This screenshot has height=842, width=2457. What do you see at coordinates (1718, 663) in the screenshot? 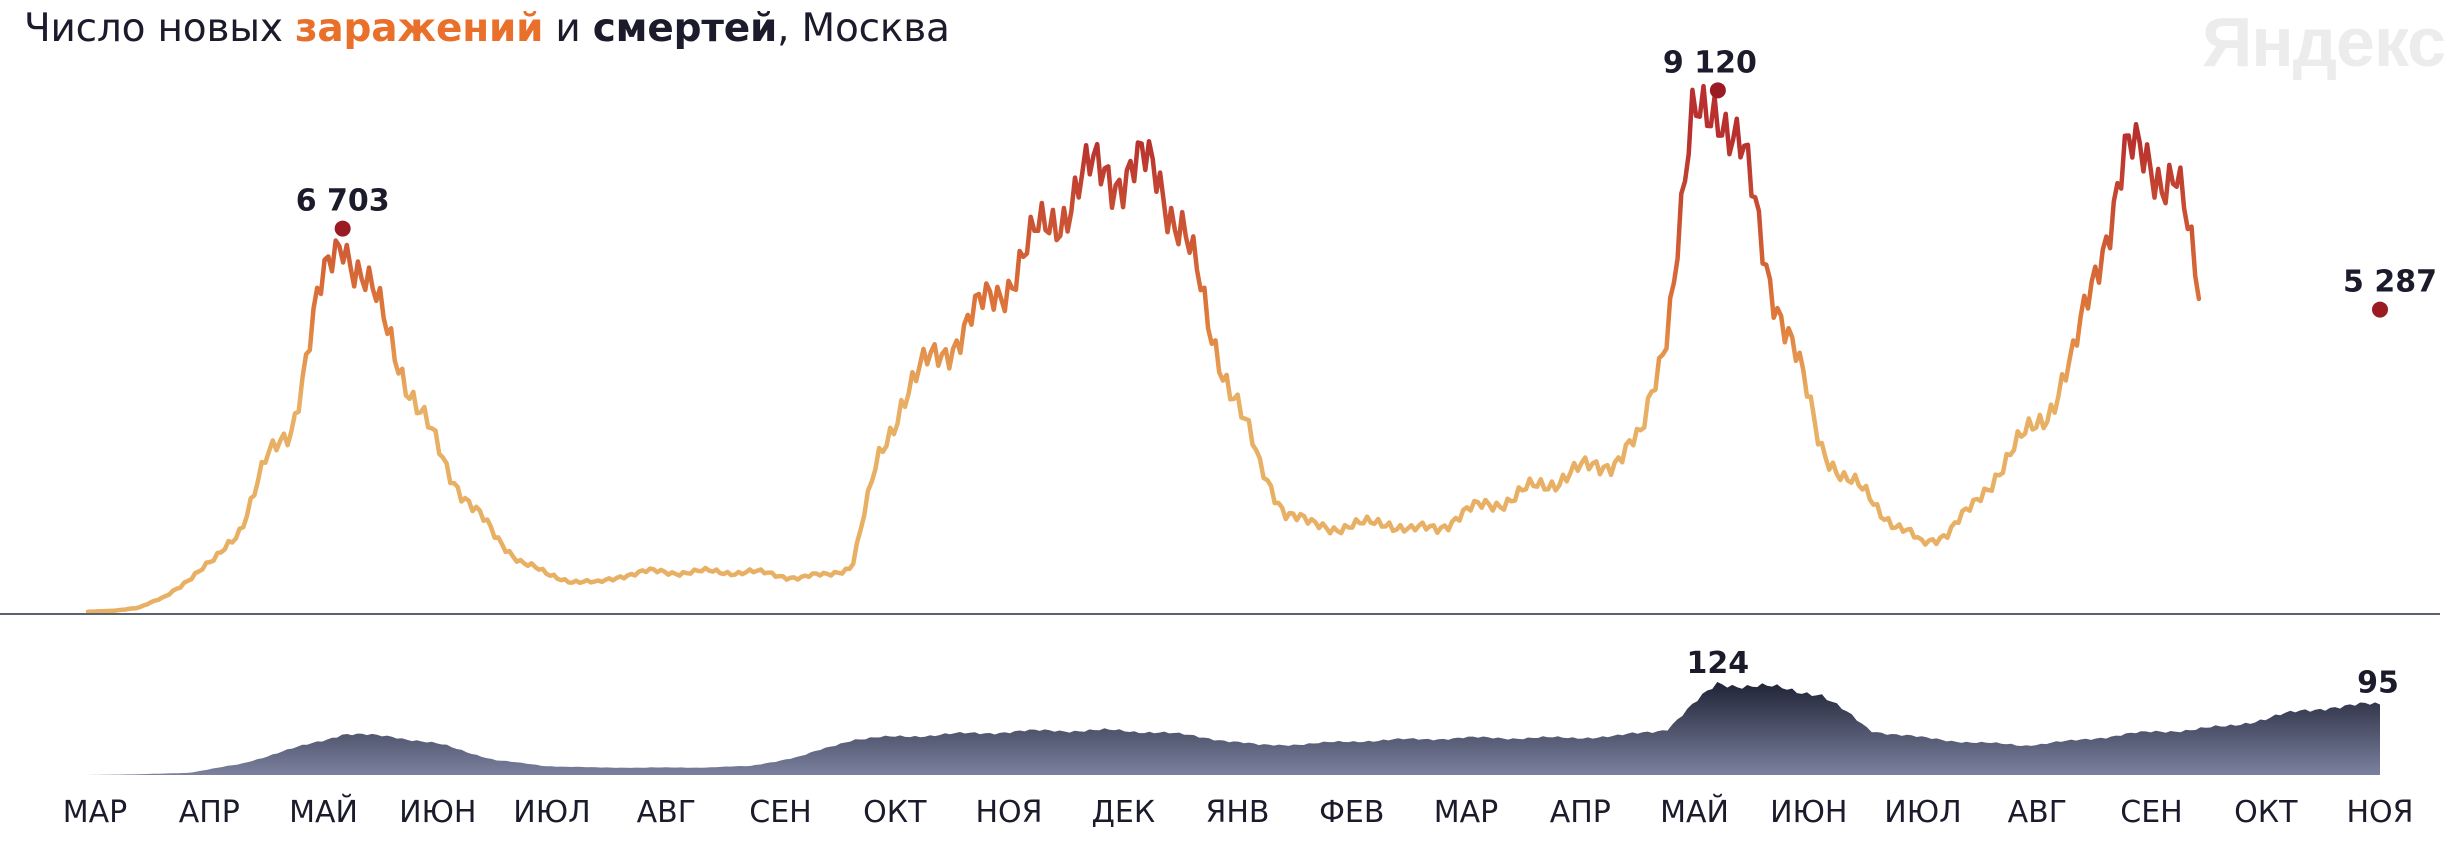
I see `deaths-peak-label: 124` at bounding box center [1718, 663].